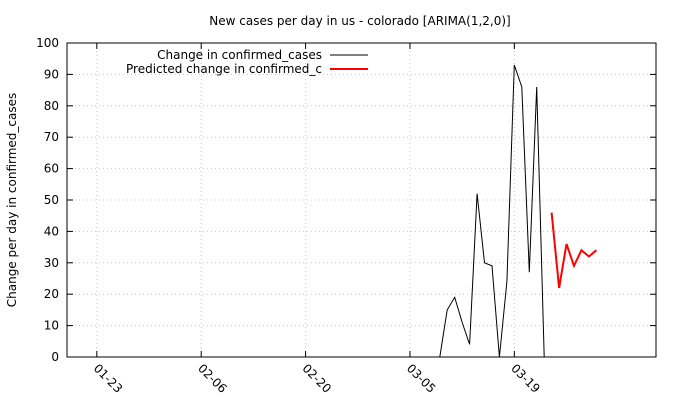  I want to click on y-tick-label: 60, so click(51, 169).